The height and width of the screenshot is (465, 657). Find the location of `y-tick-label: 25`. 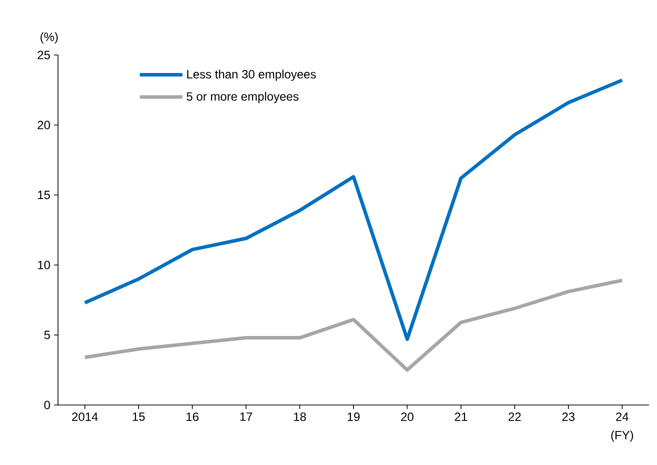

y-tick-label: 25 is located at coordinates (44, 55).